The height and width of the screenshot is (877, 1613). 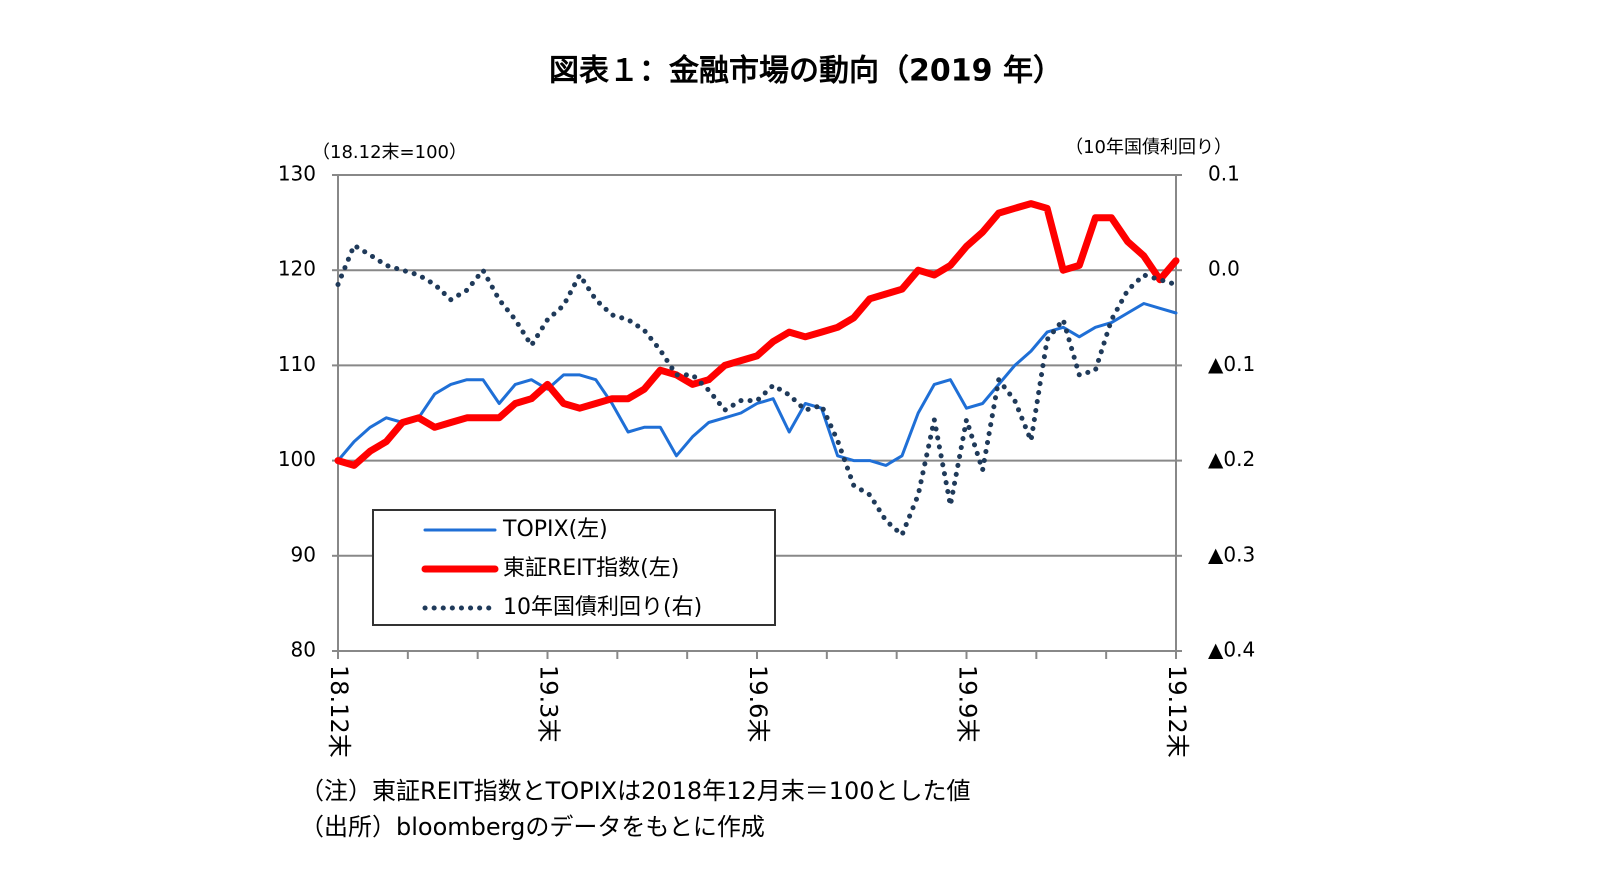 What do you see at coordinates (1177, 711) in the screenshot?
I see `x-tick-label: 19.12末` at bounding box center [1177, 711].